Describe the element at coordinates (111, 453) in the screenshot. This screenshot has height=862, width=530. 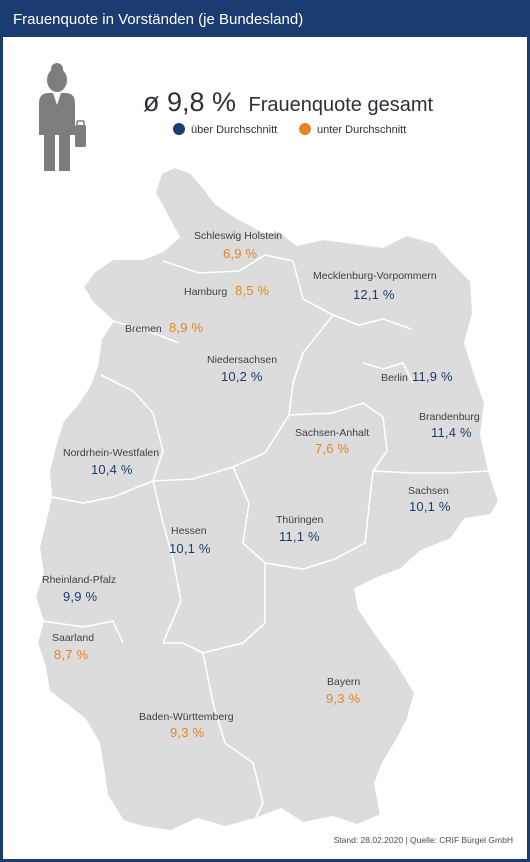
I see `state-name-nordrhein-westfalen: Nordrhein-Westfalen` at that location.